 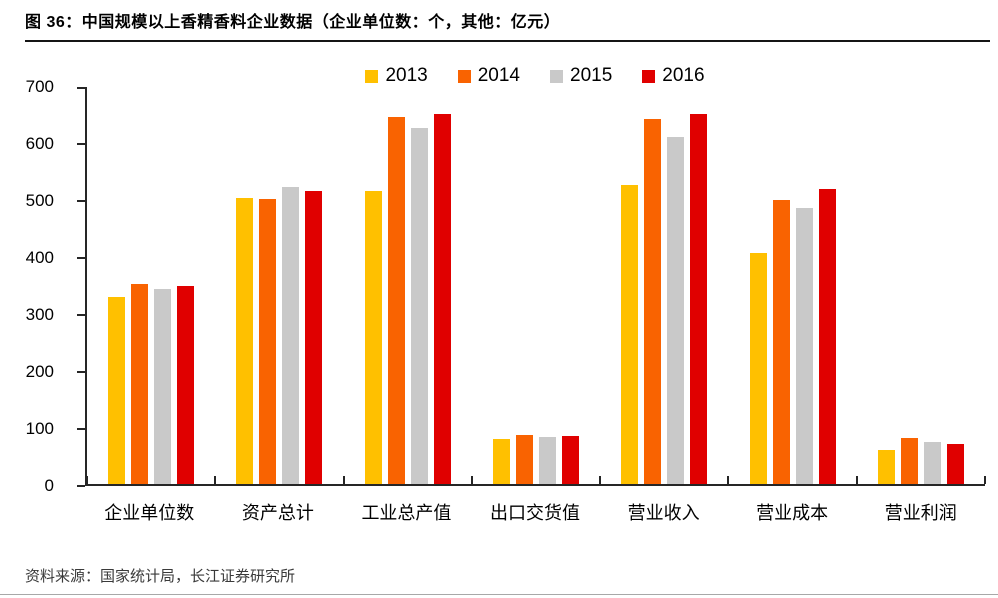 What do you see at coordinates (34, 286) in the screenshot?
I see `y-axis-labels: 0 100 200 300 400 500 600 700` at bounding box center [34, 286].